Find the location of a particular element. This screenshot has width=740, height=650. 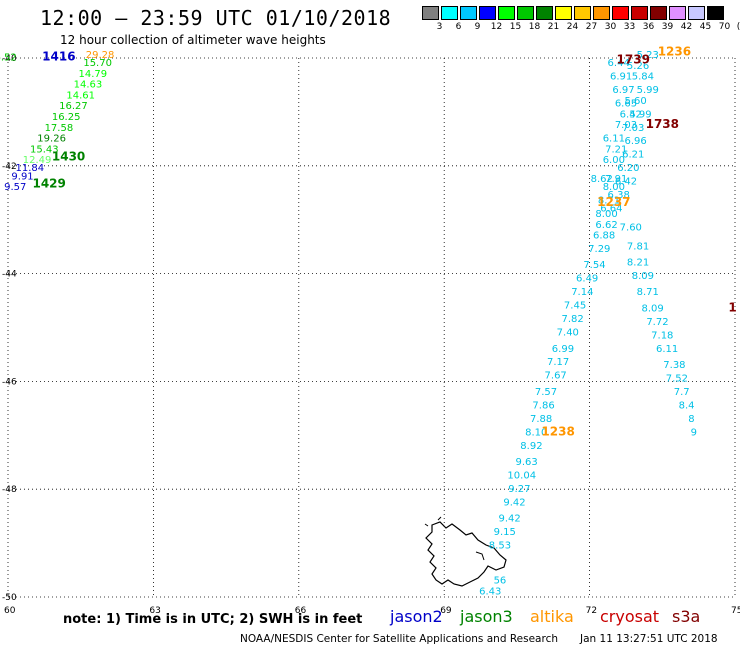

wave-height-label: 7.86 is located at coordinates (543, 405).